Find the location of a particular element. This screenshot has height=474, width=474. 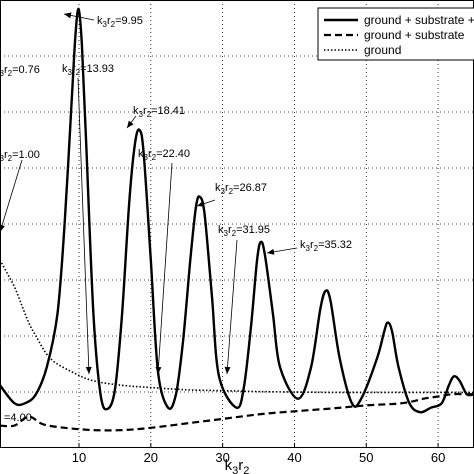

x-axis: 10 20 30 40 50 60 is located at coordinates (258, 454).